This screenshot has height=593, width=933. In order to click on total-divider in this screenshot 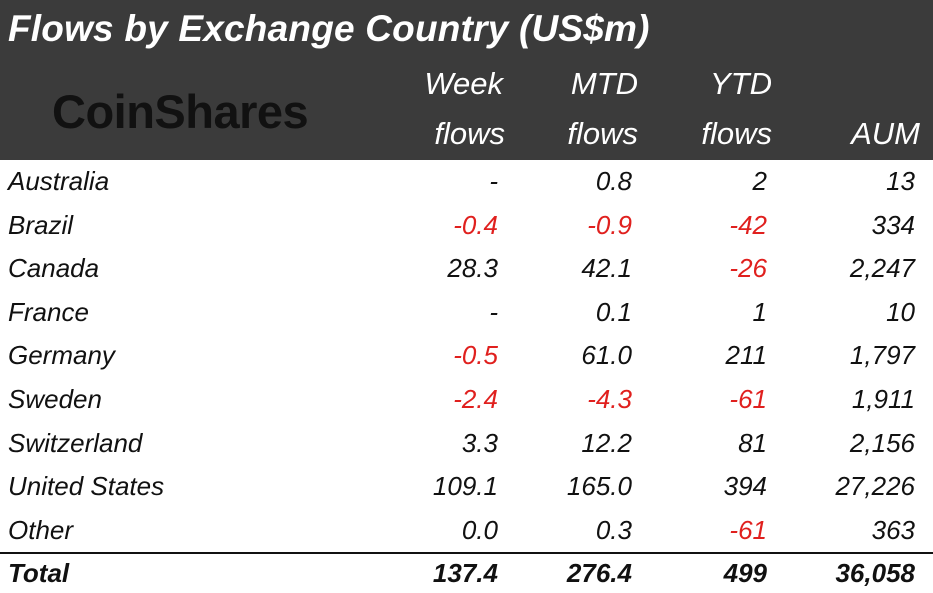, I will do `click(466, 553)`.